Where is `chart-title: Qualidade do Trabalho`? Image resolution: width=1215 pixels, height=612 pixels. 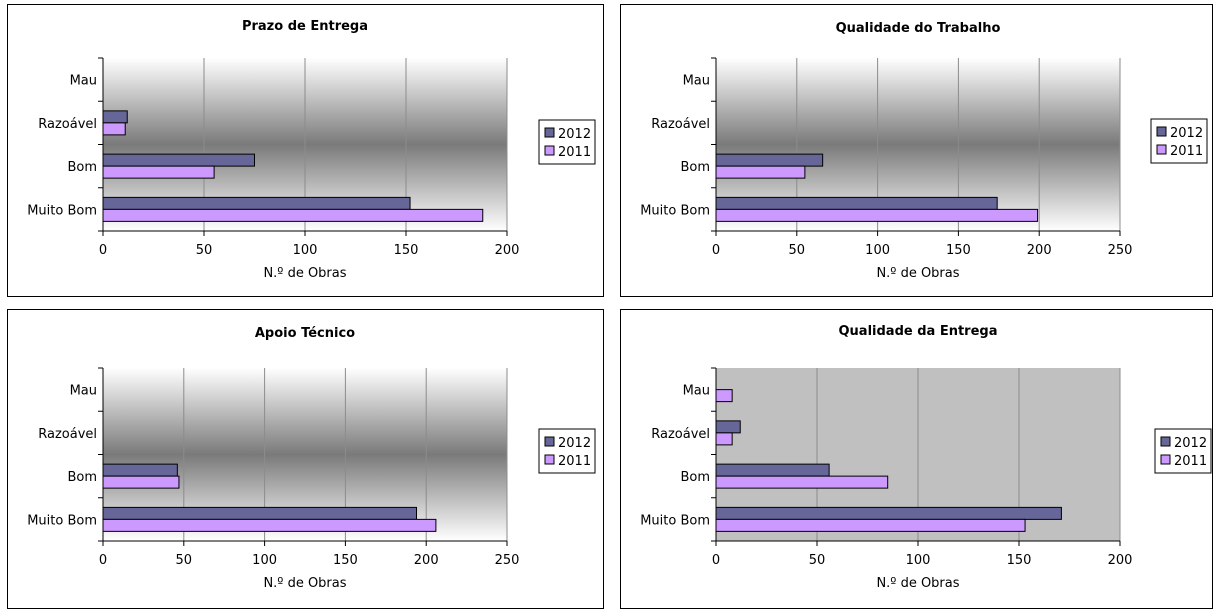 chart-title: Qualidade do Trabalho is located at coordinates (918, 28).